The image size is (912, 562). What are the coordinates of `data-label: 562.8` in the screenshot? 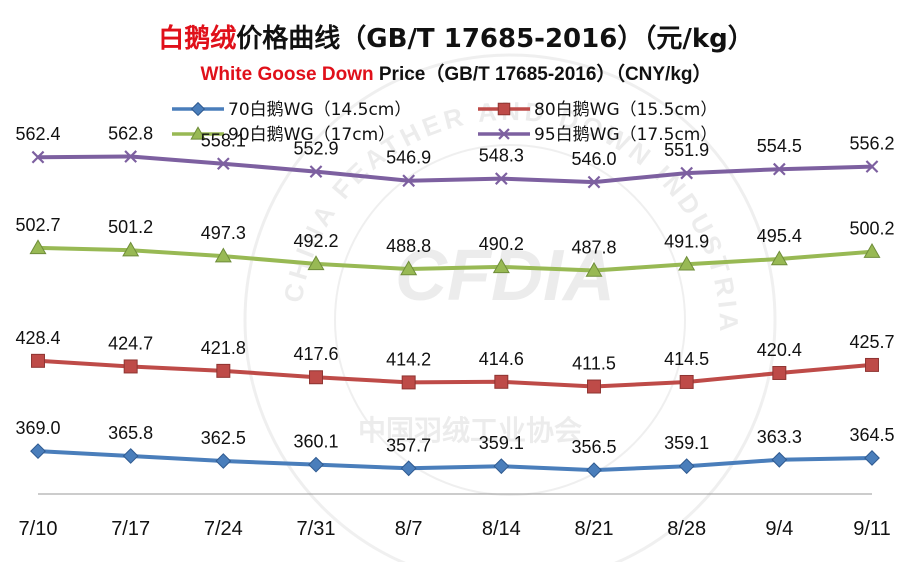 It's located at (130, 134).